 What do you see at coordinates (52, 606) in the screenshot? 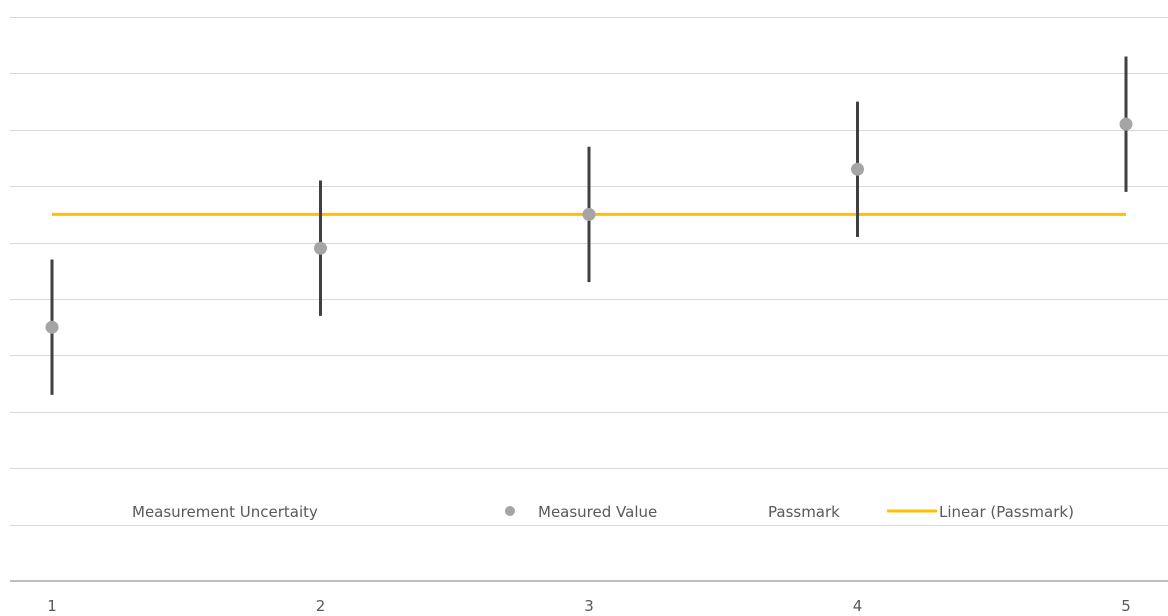
I see `x-tick-label: 1` at bounding box center [52, 606].